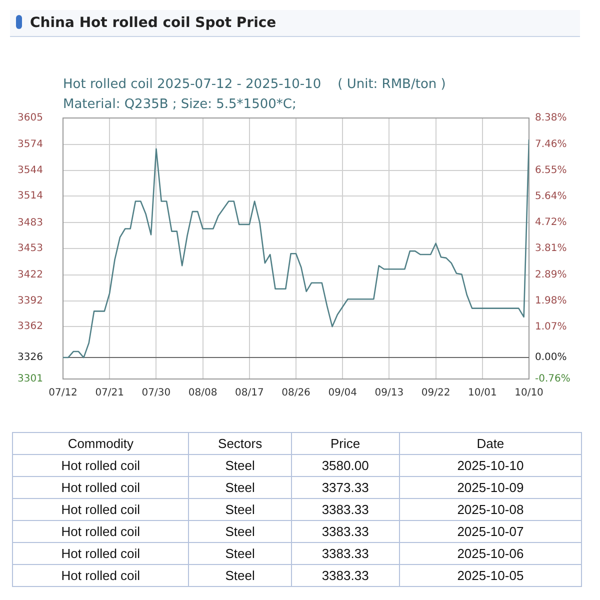 The width and height of the screenshot is (600, 600). What do you see at coordinates (490, 509) in the screenshot?
I see `text: 2025-10-08` at bounding box center [490, 509].